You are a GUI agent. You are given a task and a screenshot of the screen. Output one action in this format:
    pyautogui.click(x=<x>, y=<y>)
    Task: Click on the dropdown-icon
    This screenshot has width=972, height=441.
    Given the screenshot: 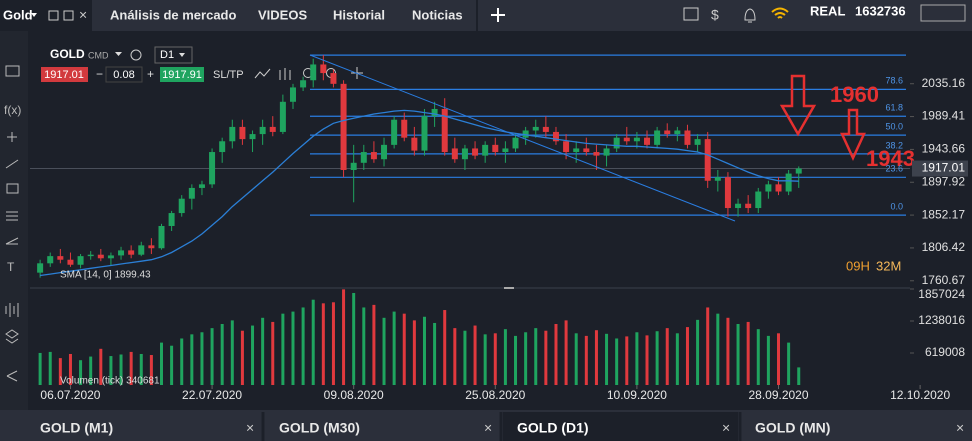 What is the action you would take?
    pyautogui.click(x=118, y=54)
    